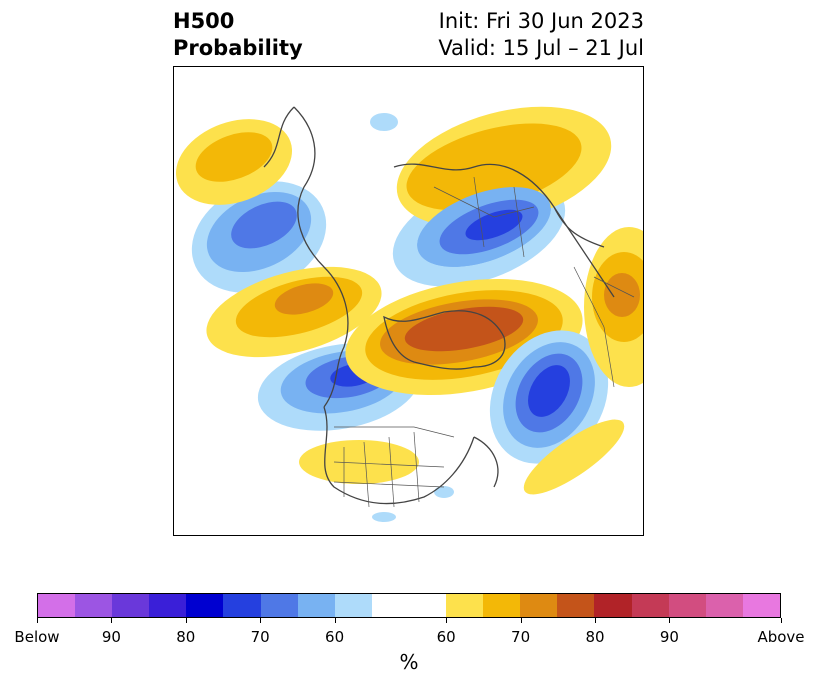 This screenshot has height=686, width=819. I want to click on anomaly-below-western-pacific, so click(259, 237).